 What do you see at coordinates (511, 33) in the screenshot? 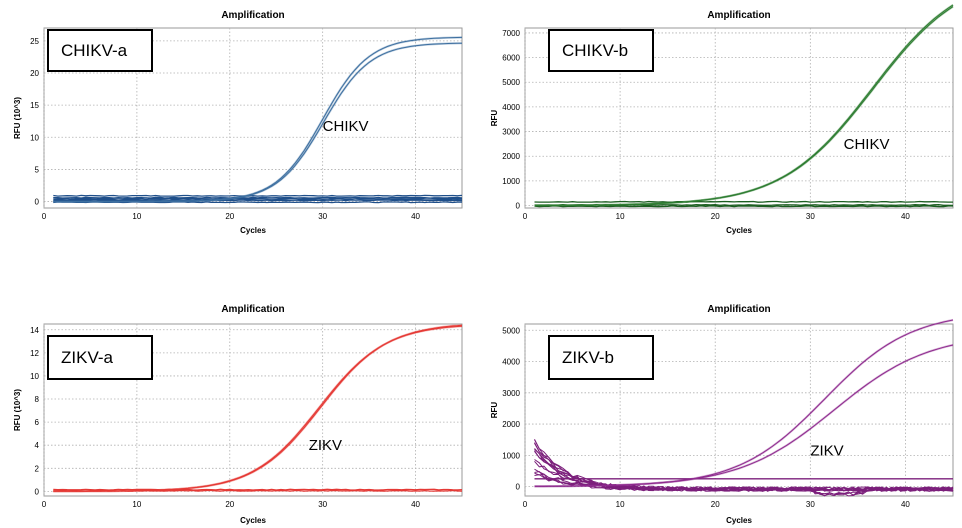
I see `y-tick-label: 7000` at bounding box center [511, 33].